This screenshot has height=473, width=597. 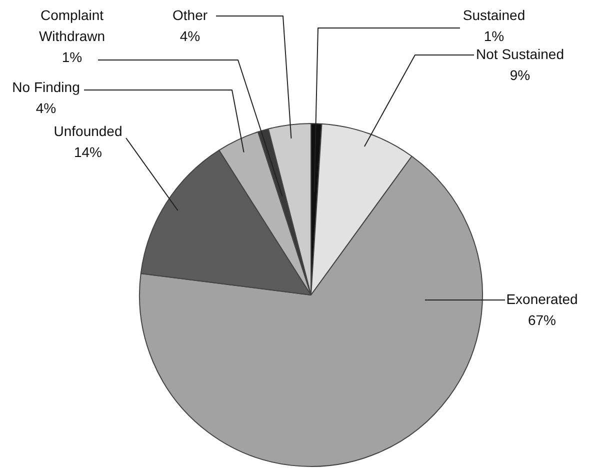 What do you see at coordinates (46, 86) in the screenshot?
I see `slice-label: No Finding` at bounding box center [46, 86].